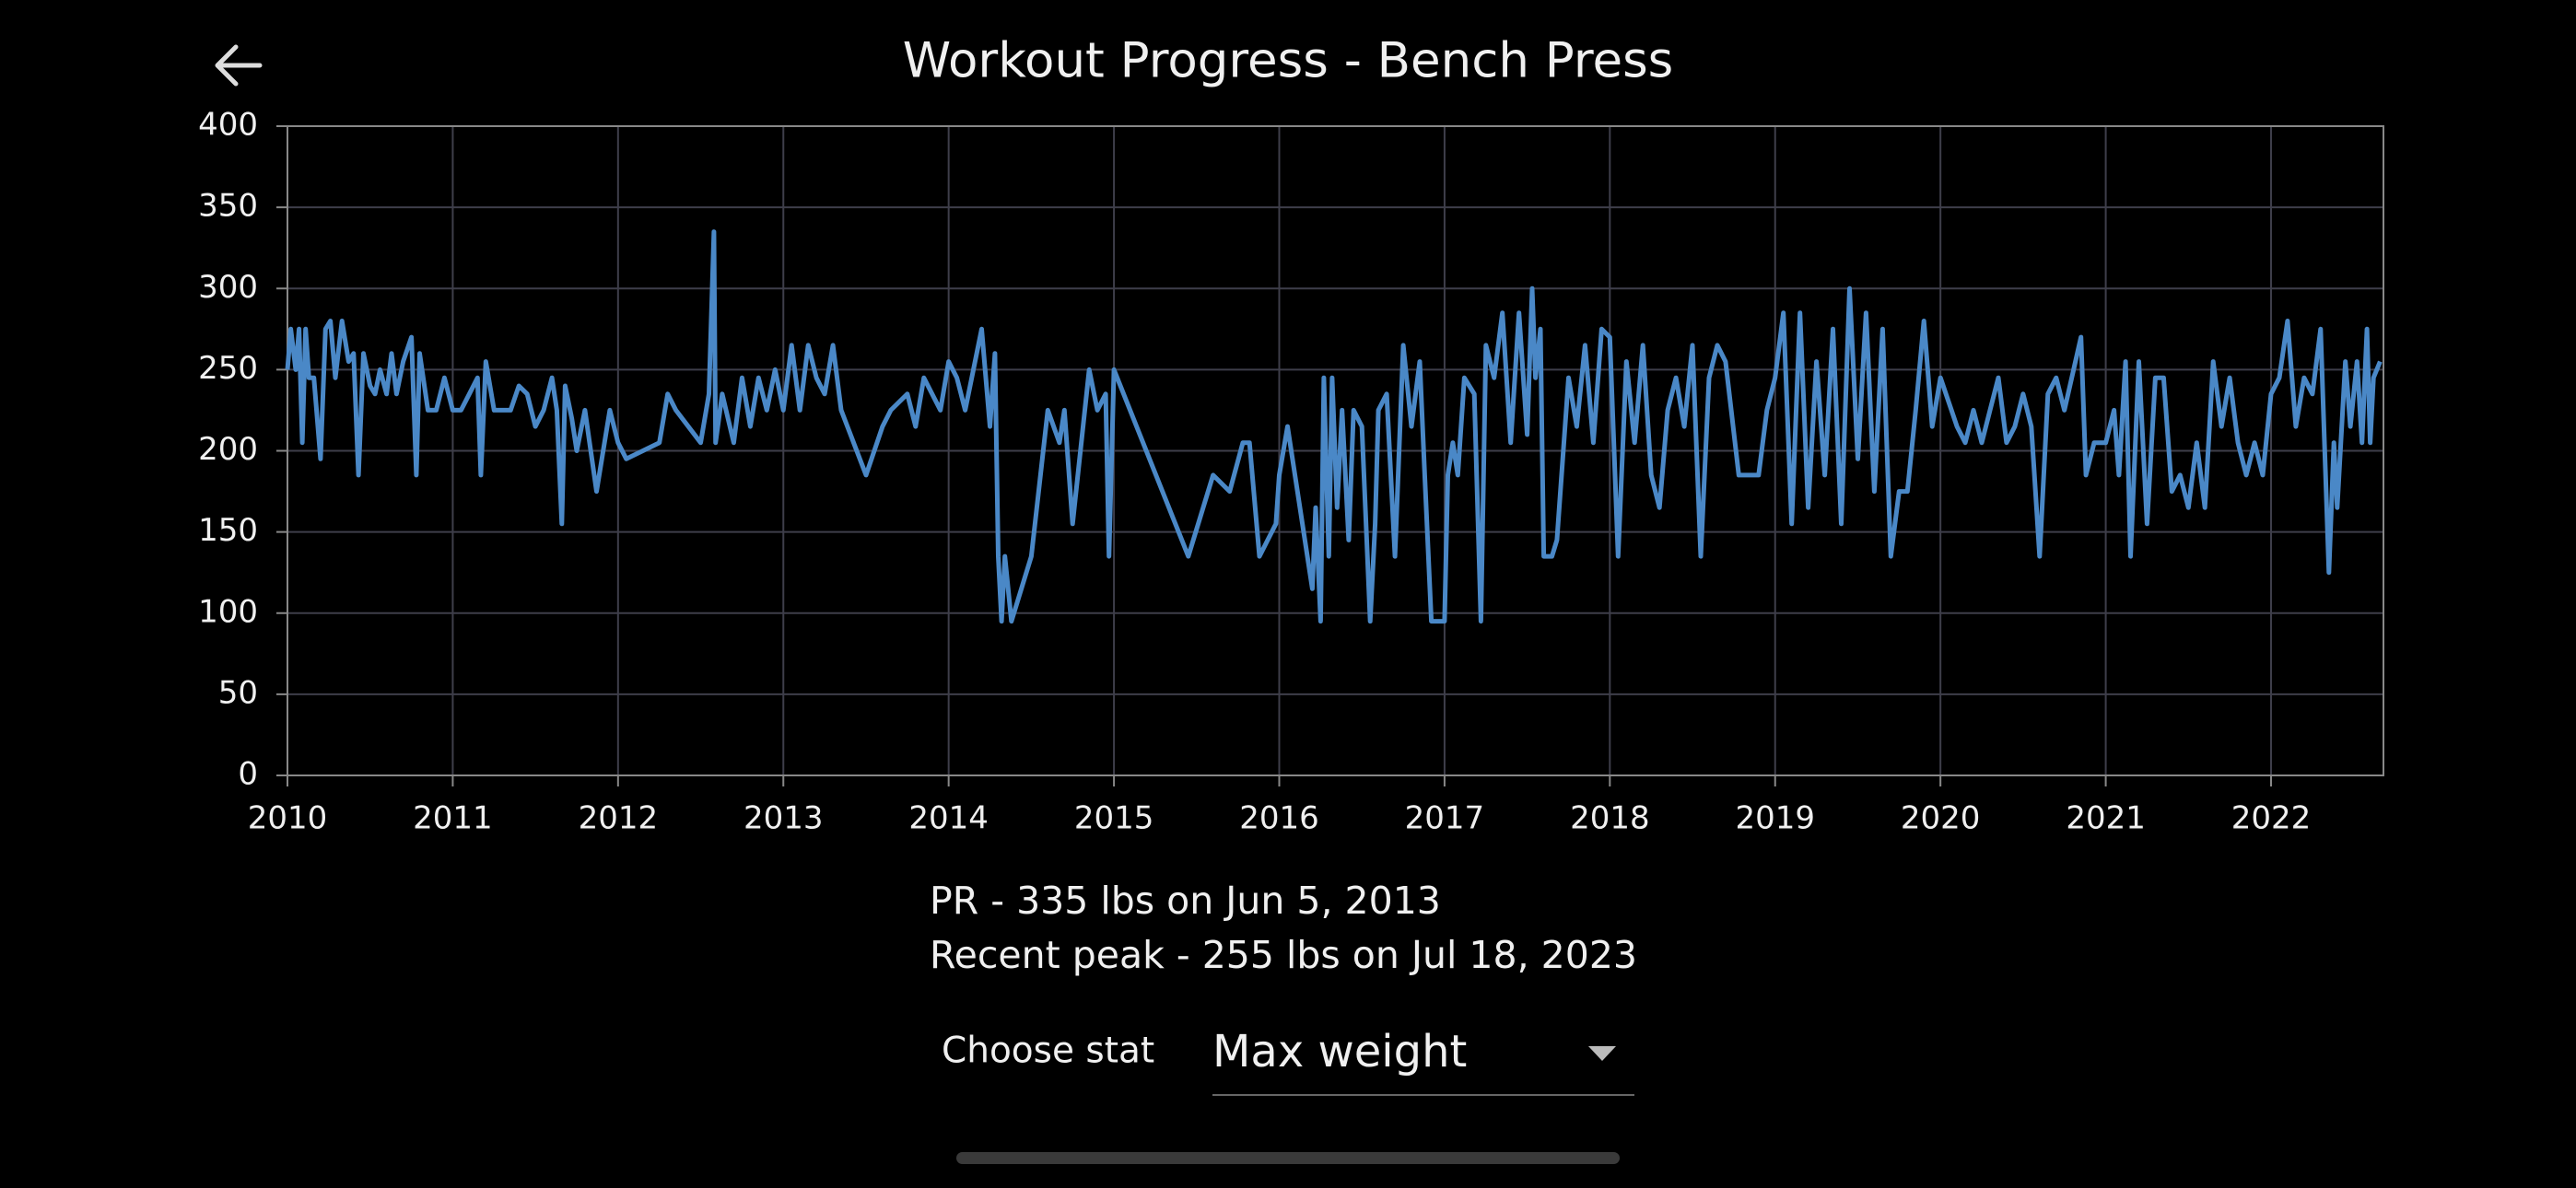 The image size is (2576, 1188). What do you see at coordinates (784, 818) in the screenshot?
I see `x-tick-label: 2013` at bounding box center [784, 818].